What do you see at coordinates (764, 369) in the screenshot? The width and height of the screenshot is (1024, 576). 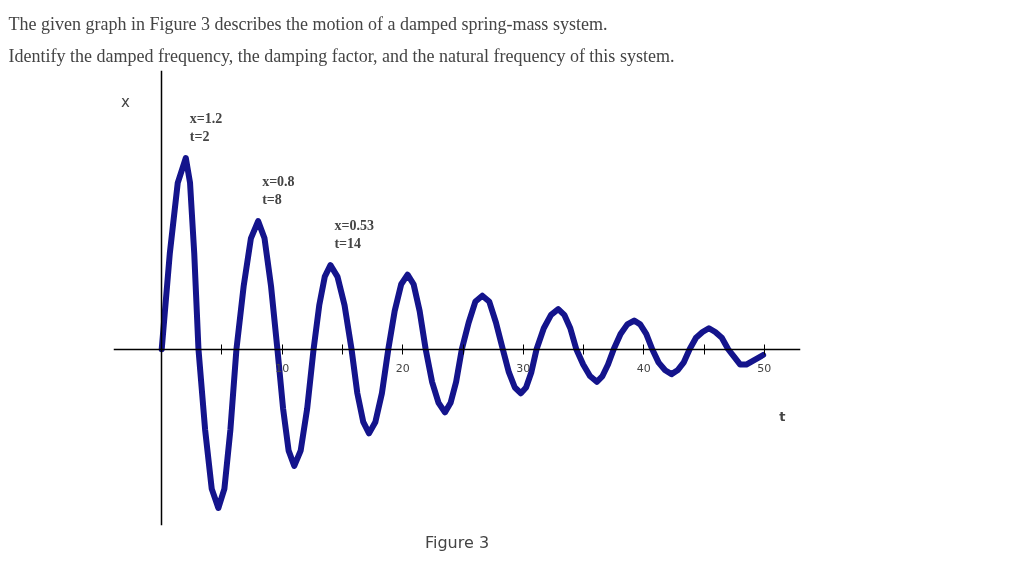 I see `x-tick-label: 50` at bounding box center [764, 369].